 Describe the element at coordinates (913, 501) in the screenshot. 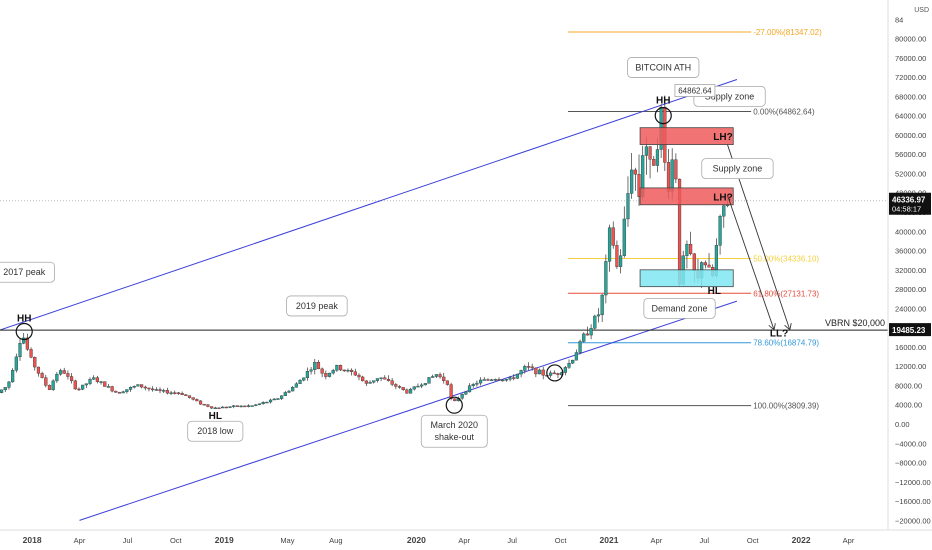

I see `y-tick-label: −16000.00` at that location.